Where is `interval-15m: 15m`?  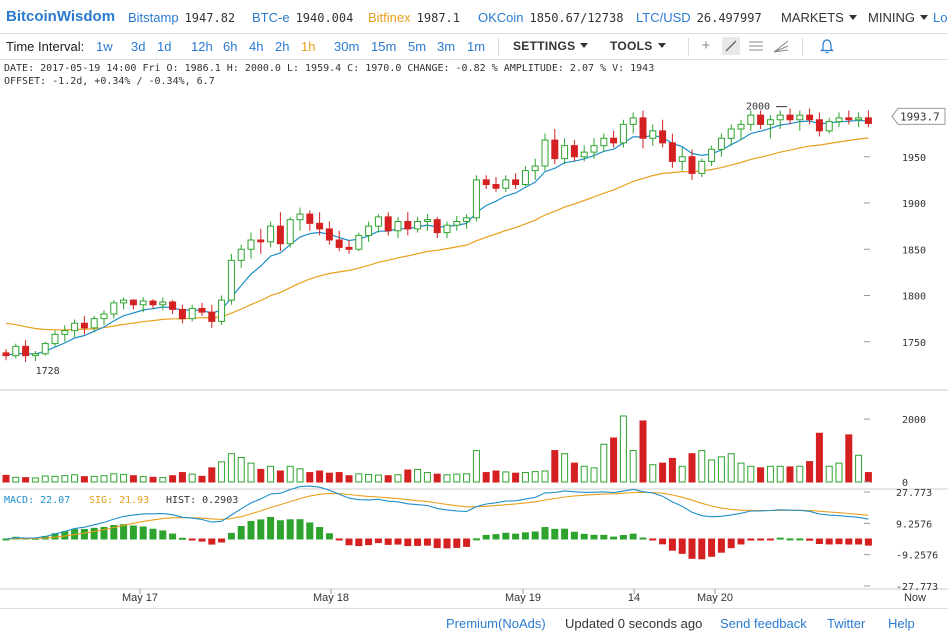 interval-15m: 15m is located at coordinates (384, 46).